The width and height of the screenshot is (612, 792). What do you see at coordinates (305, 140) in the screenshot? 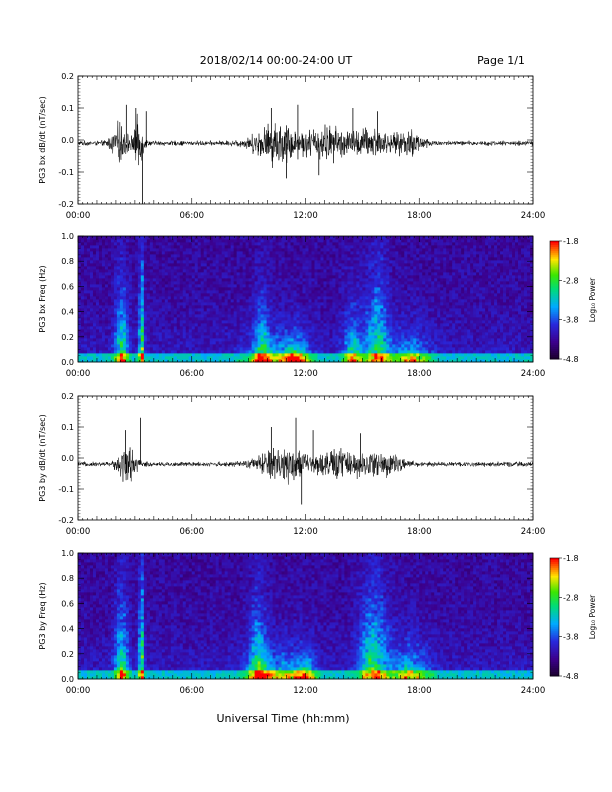
I see `series-line` at bounding box center [305, 140].